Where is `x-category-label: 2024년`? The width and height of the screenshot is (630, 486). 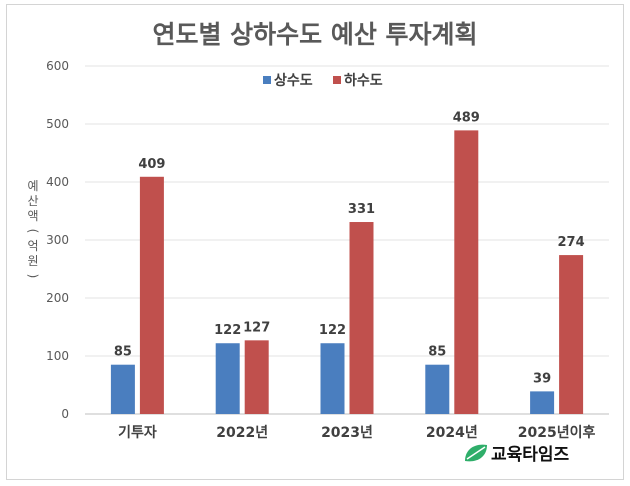 x-category-label: 2024년 is located at coordinates (452, 433).